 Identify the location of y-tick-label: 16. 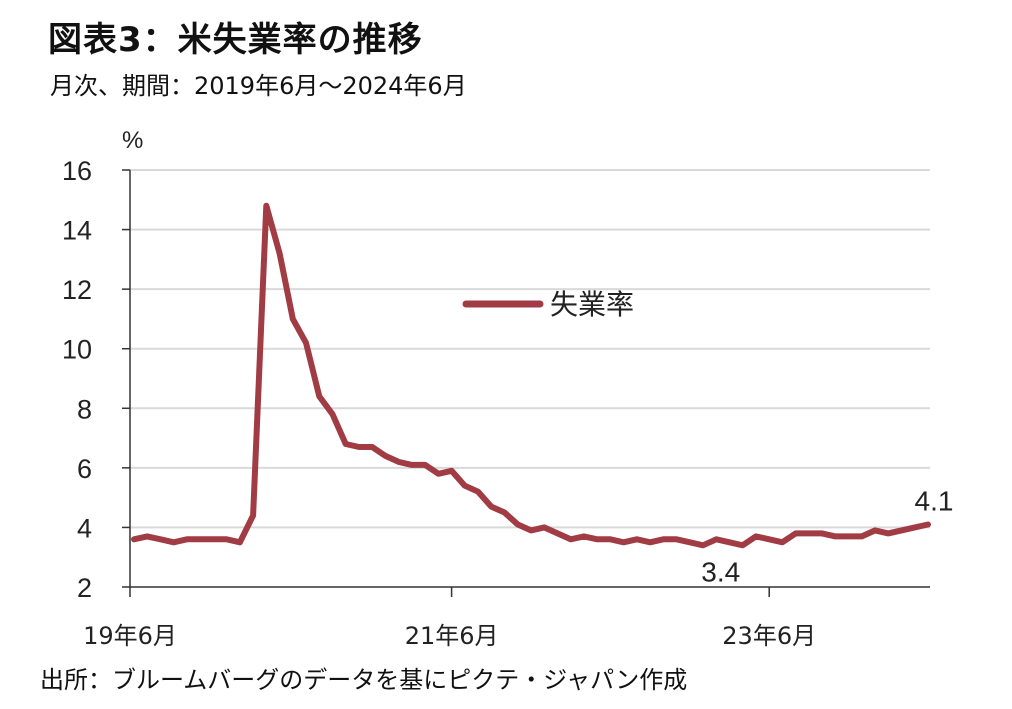
(77, 171).